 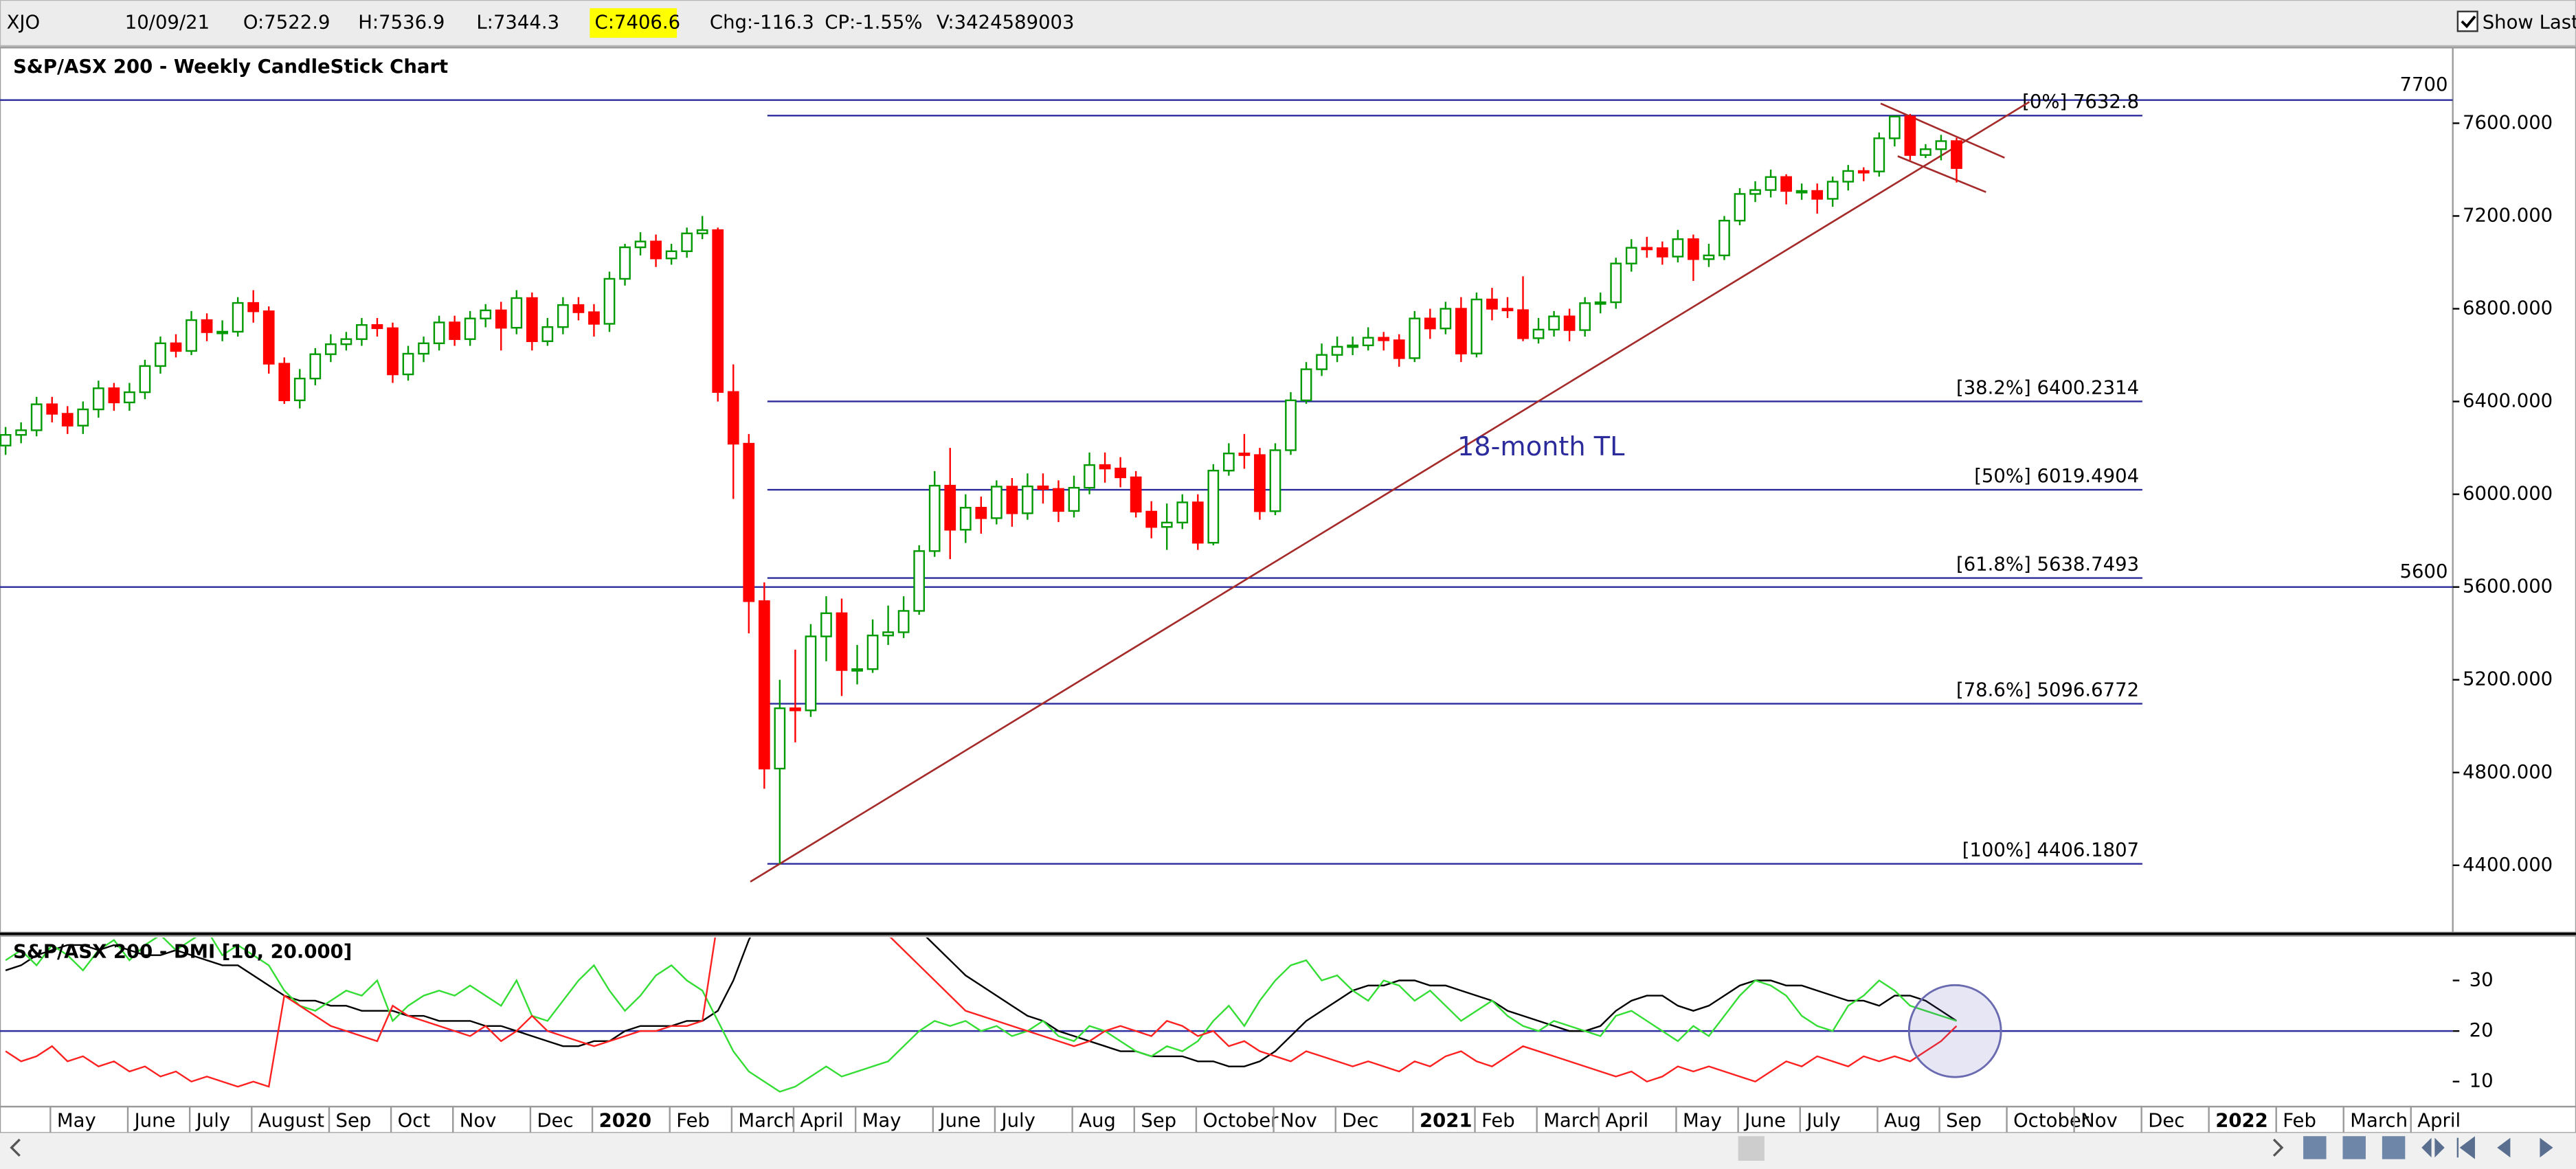 What do you see at coordinates (2481, 1030) in the screenshot?
I see `y-tick-label: 20` at bounding box center [2481, 1030].